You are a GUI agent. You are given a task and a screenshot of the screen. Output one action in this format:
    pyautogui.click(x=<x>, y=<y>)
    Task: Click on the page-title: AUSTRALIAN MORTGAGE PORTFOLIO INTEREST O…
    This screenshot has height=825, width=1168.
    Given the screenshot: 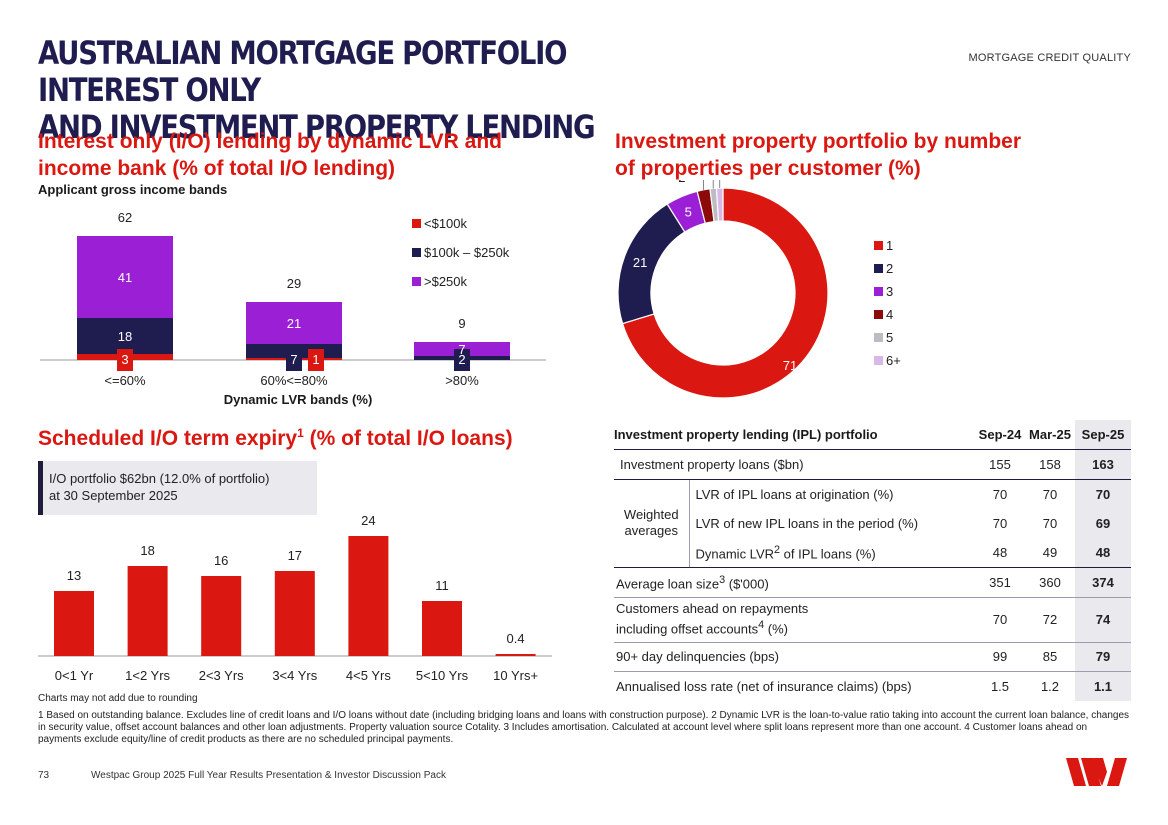 What is the action you would take?
    pyautogui.click(x=365, y=90)
    